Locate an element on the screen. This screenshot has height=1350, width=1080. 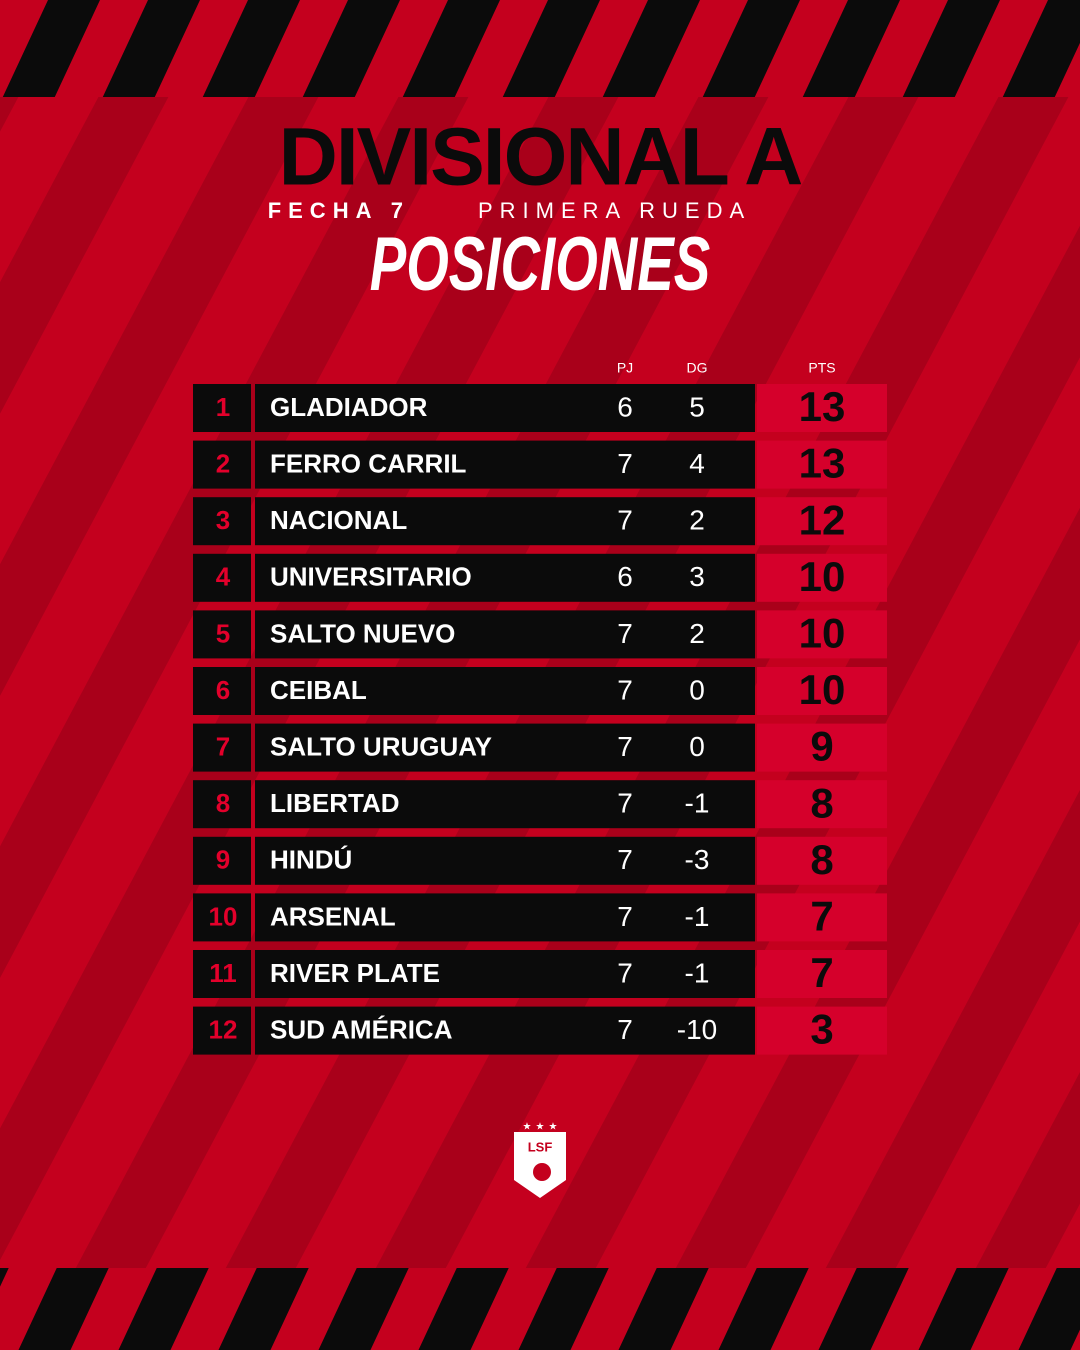
goal-difference: -10 is located at coordinates (697, 1029).